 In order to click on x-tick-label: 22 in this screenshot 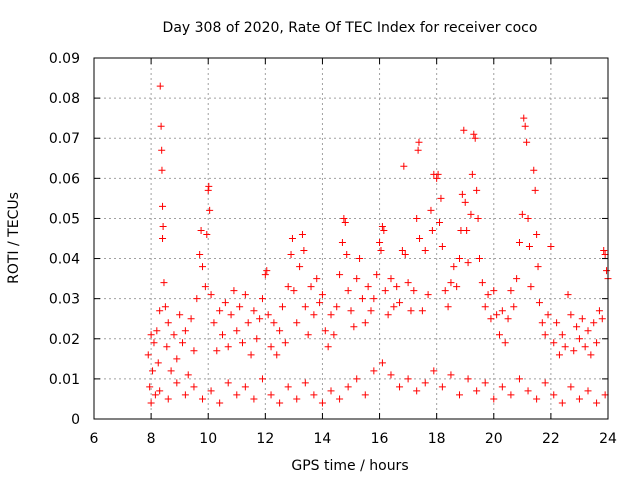, I will do `click(551, 439)`.